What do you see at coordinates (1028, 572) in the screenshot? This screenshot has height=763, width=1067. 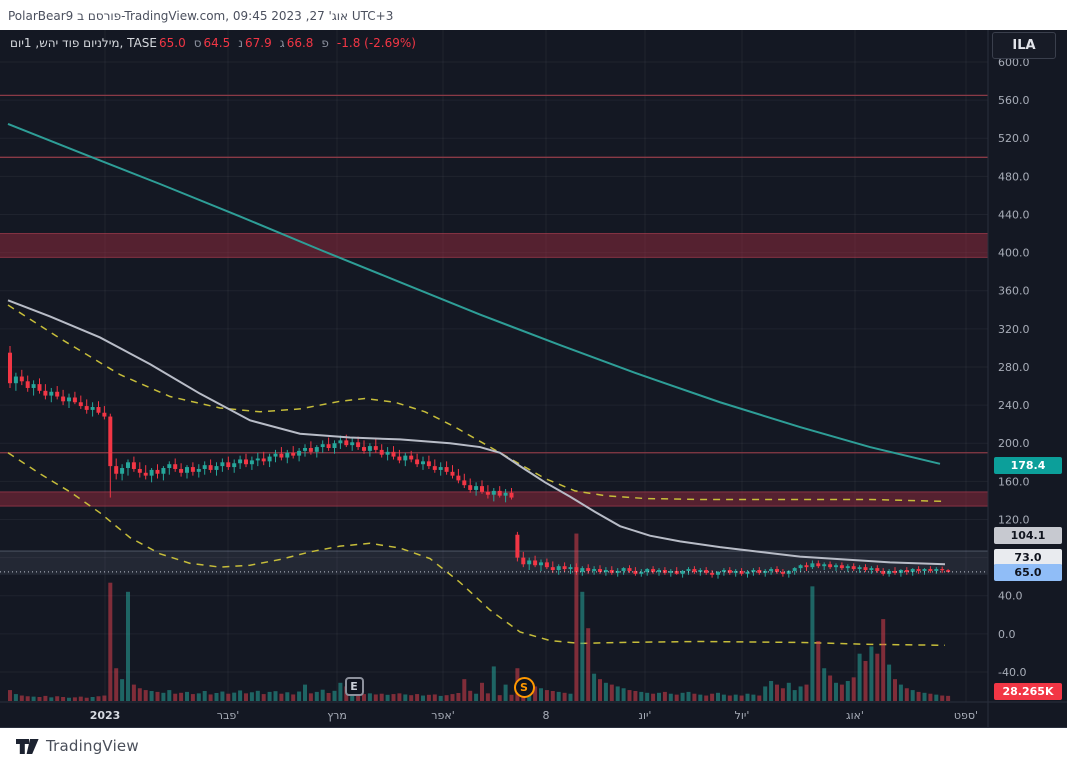 I see `price-label-last-price-value: 65.0` at bounding box center [1028, 572].